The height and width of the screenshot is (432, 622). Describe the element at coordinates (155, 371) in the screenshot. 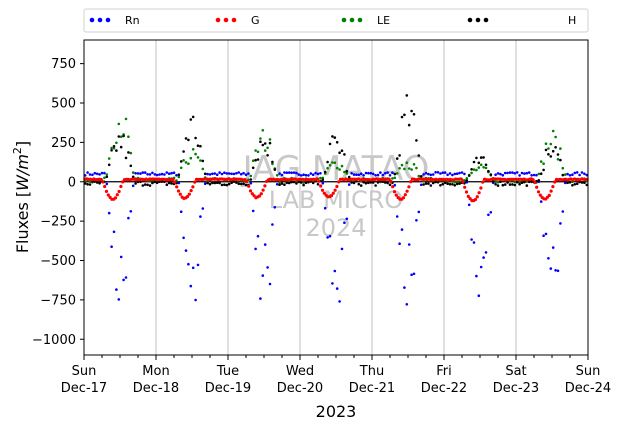

I see `x-tick-label-day: Mon` at that location.